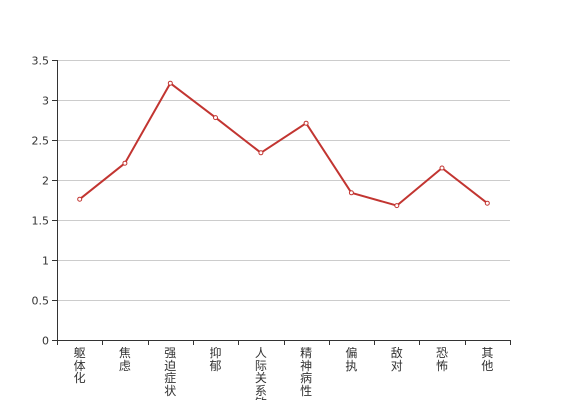 The height and width of the screenshot is (400, 567). Describe the element at coordinates (41, 301) in the screenshot. I see `y-tick-label: 0.5` at that location.